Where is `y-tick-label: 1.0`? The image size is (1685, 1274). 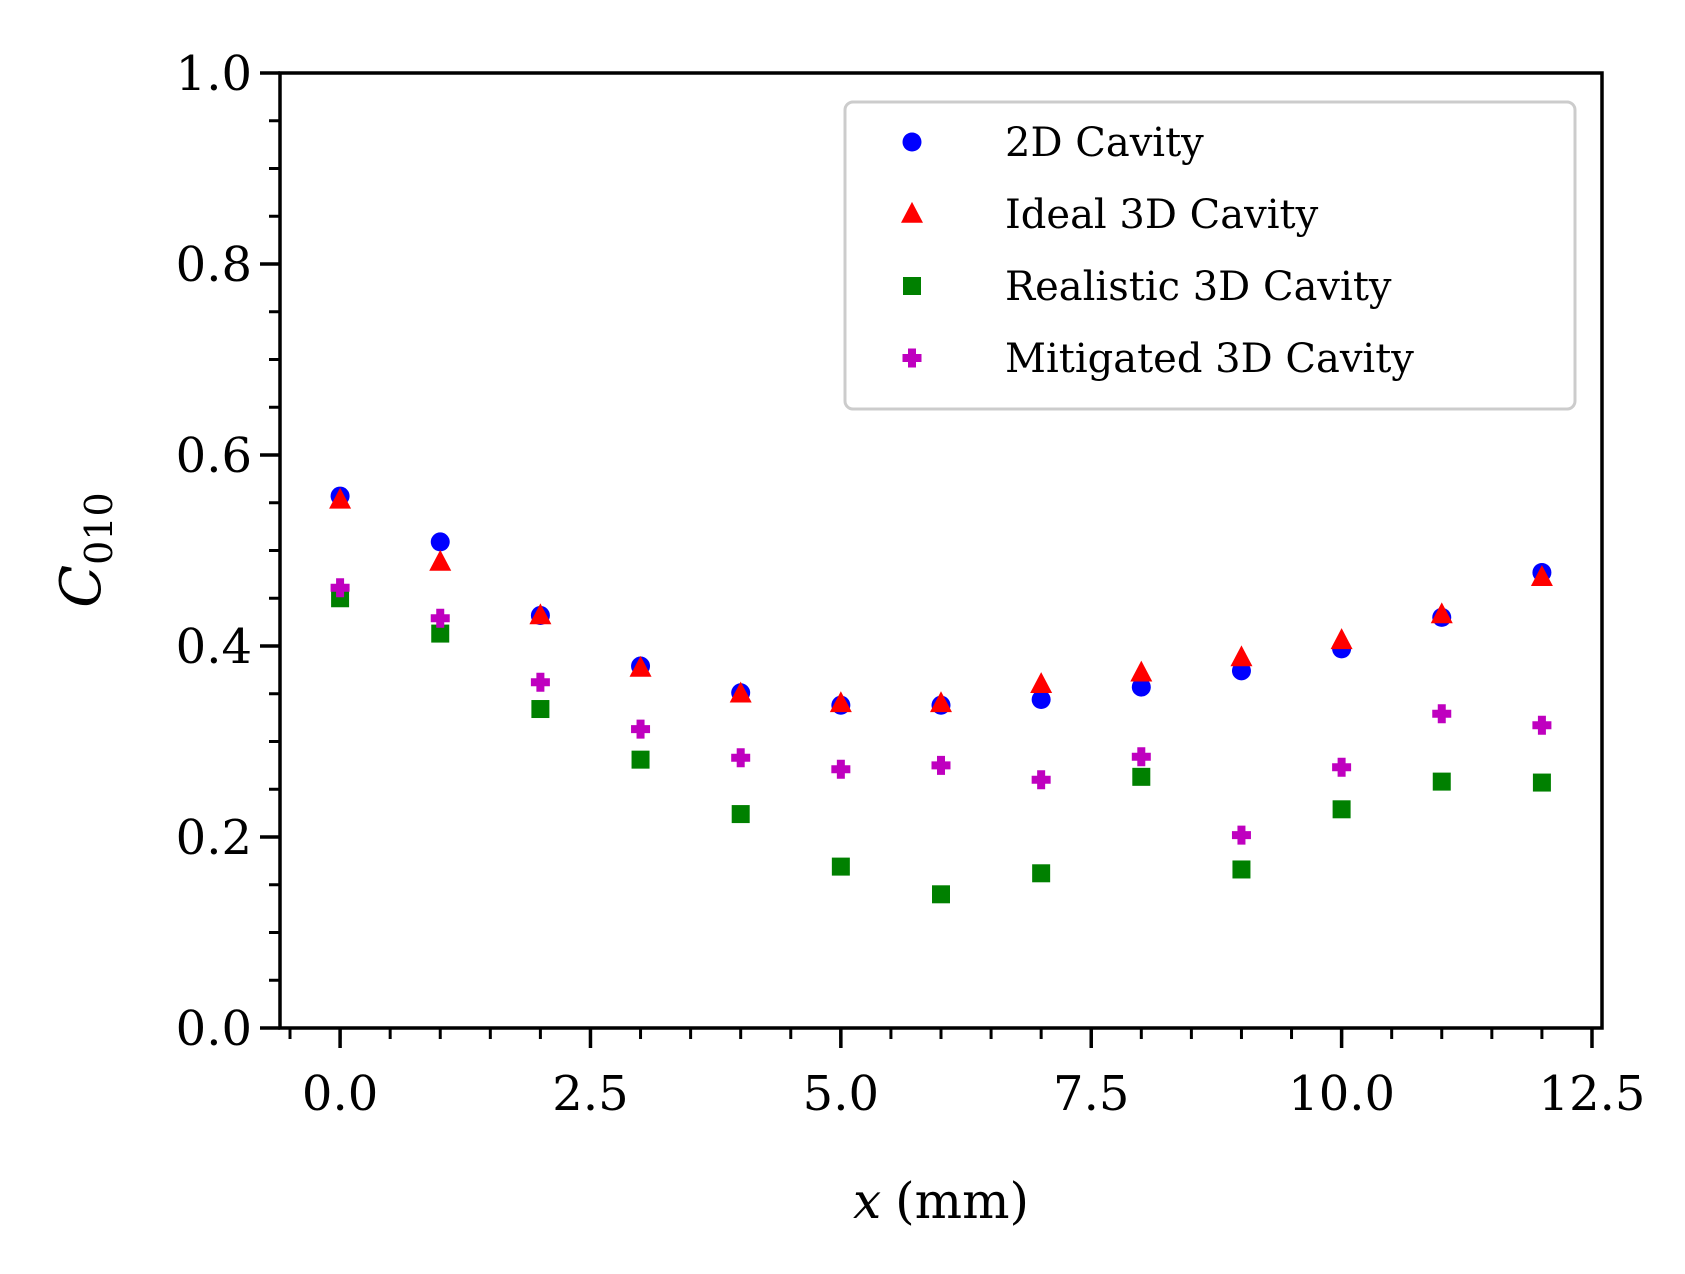 y-tick-label: 1.0 is located at coordinates (214, 74).